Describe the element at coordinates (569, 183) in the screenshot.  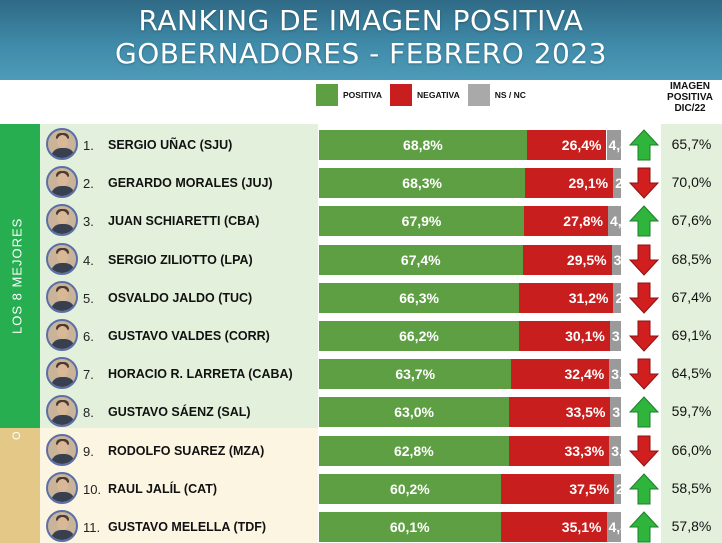
I see `bar-segment-negativa: 29,1%` at that location.